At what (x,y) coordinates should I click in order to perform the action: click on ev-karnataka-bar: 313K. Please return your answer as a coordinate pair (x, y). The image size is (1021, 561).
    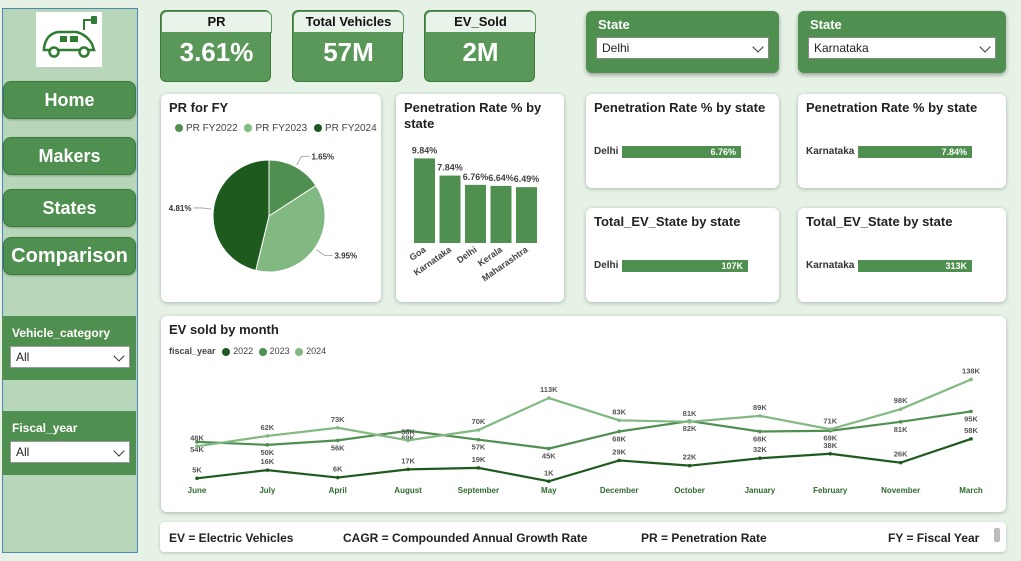
    Looking at the image, I should click on (915, 266).